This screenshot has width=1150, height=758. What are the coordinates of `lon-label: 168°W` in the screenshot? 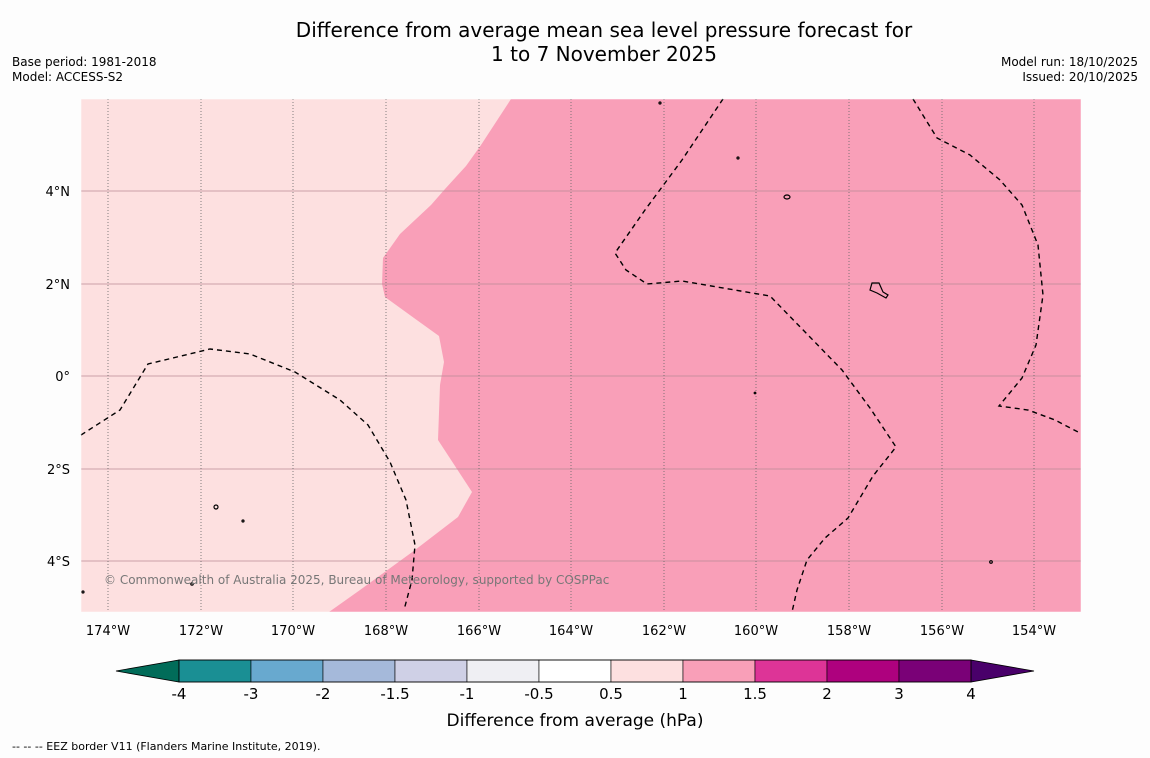 It's located at (386, 631).